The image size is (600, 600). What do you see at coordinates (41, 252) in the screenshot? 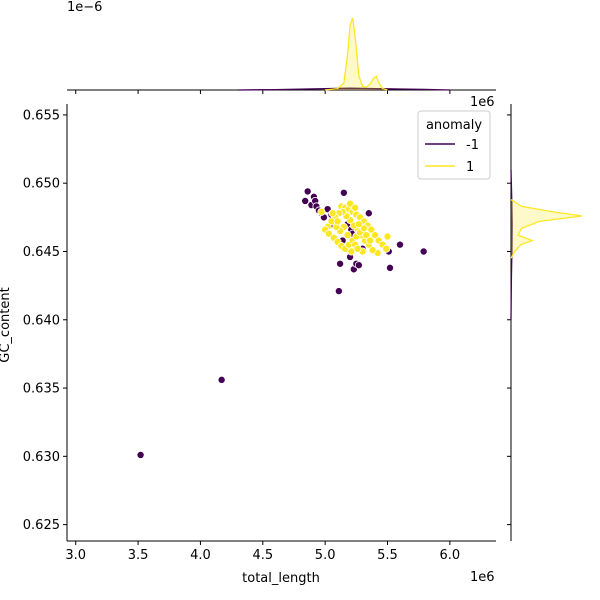
I see `y-tick-label: 0.645` at bounding box center [41, 252].